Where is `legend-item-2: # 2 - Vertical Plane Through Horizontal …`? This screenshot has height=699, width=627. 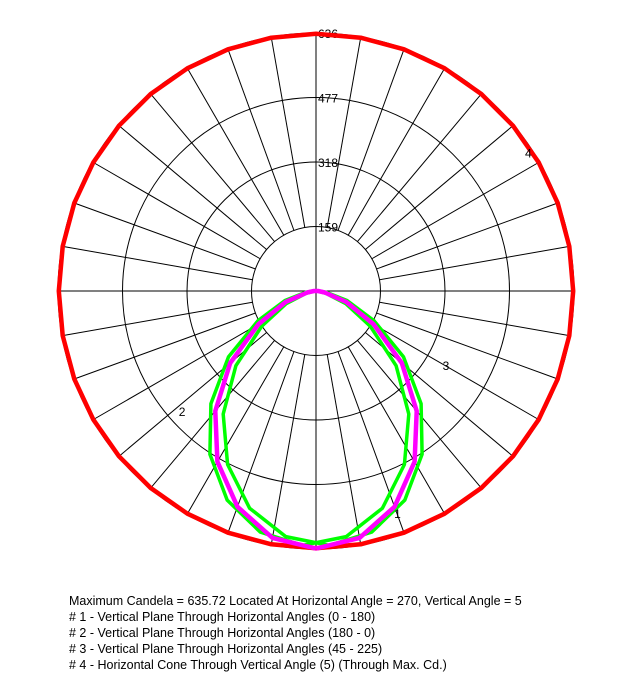 legend-item-2: # 2 - Vertical Plane Through Horizontal … is located at coordinates (222, 633).